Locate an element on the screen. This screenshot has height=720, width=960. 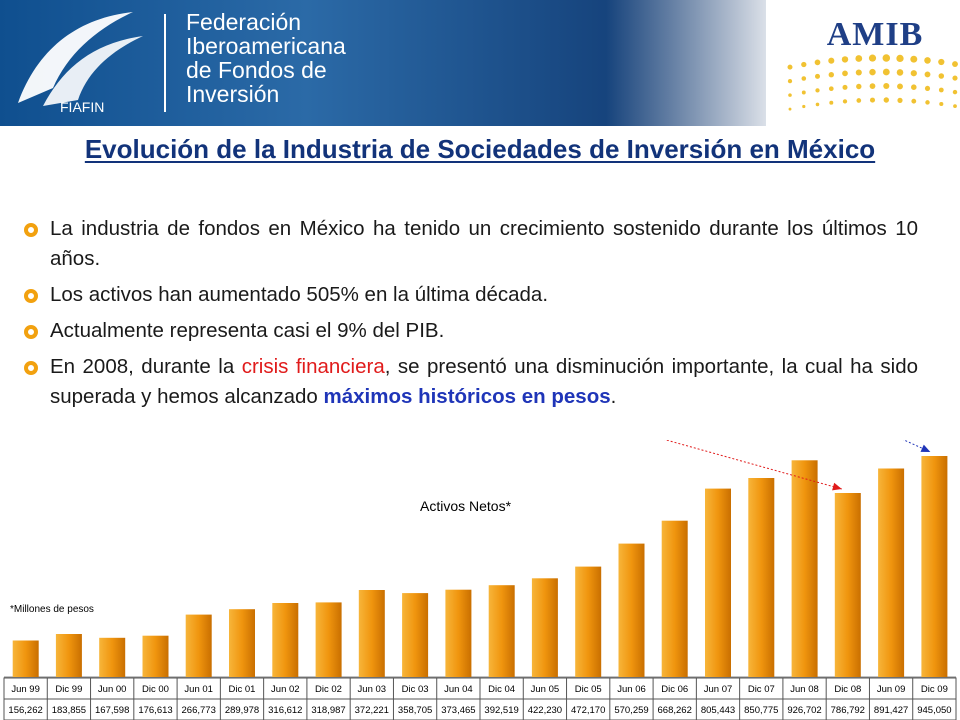
fiafin-logo-text: FIAFIN is located at coordinates (82, 107).